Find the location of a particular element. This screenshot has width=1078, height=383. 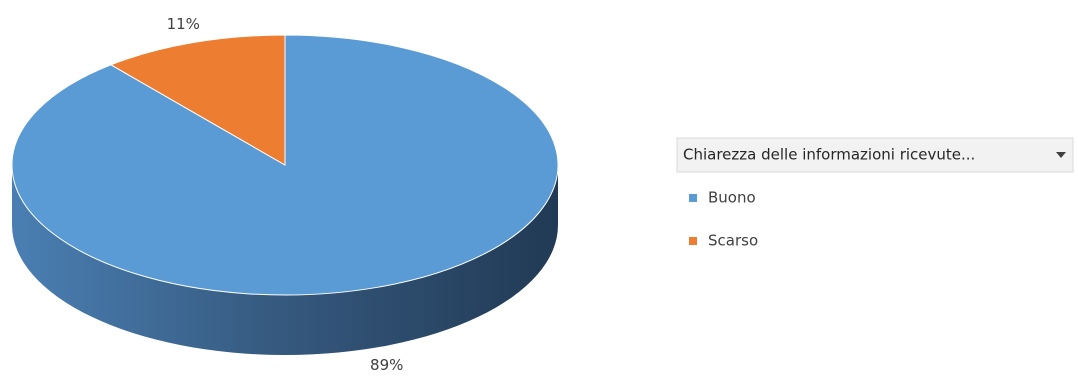

pie-slice is located at coordinates (197, 100).